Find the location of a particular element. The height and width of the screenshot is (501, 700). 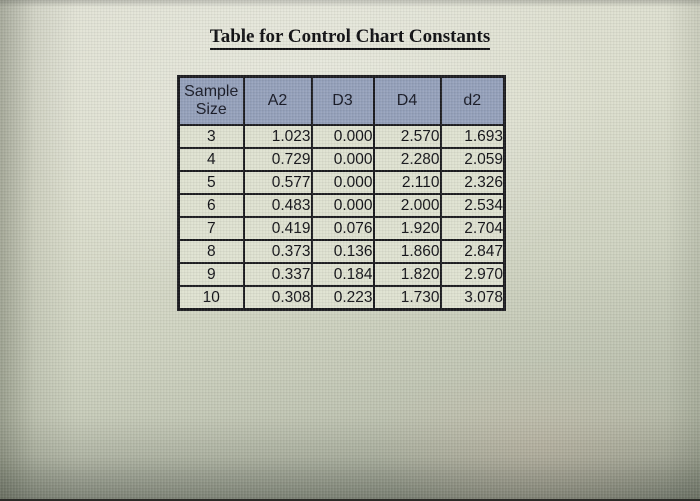

cell-d3: 0.223 is located at coordinates (342, 298).